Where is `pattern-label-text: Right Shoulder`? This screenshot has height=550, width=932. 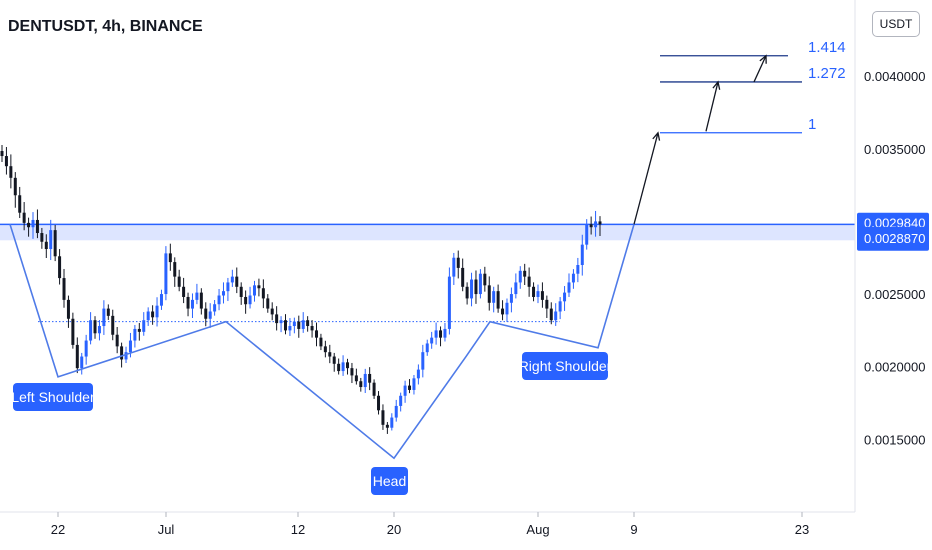 pattern-label-text: Right Shoulder is located at coordinates (565, 366).